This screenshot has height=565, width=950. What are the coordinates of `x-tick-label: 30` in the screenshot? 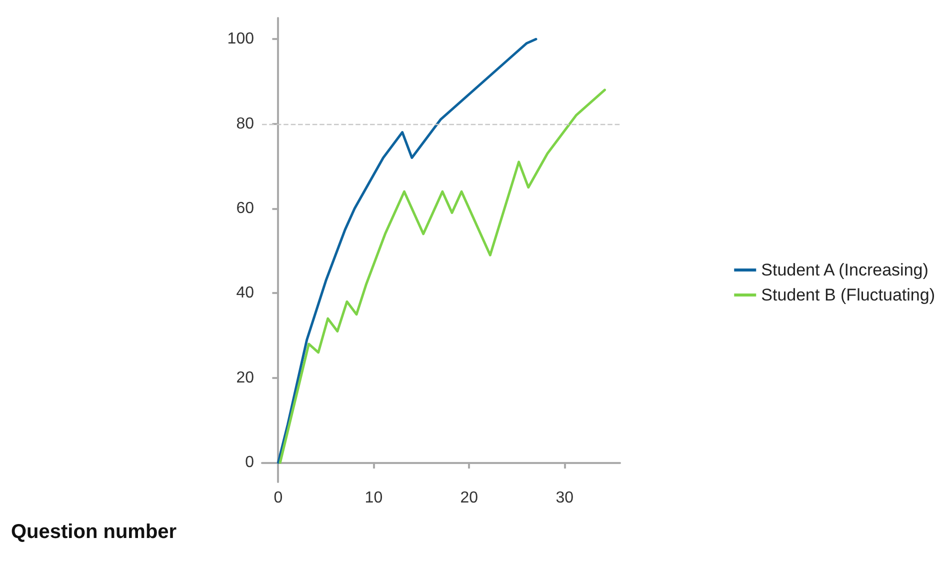 It's located at (565, 498).